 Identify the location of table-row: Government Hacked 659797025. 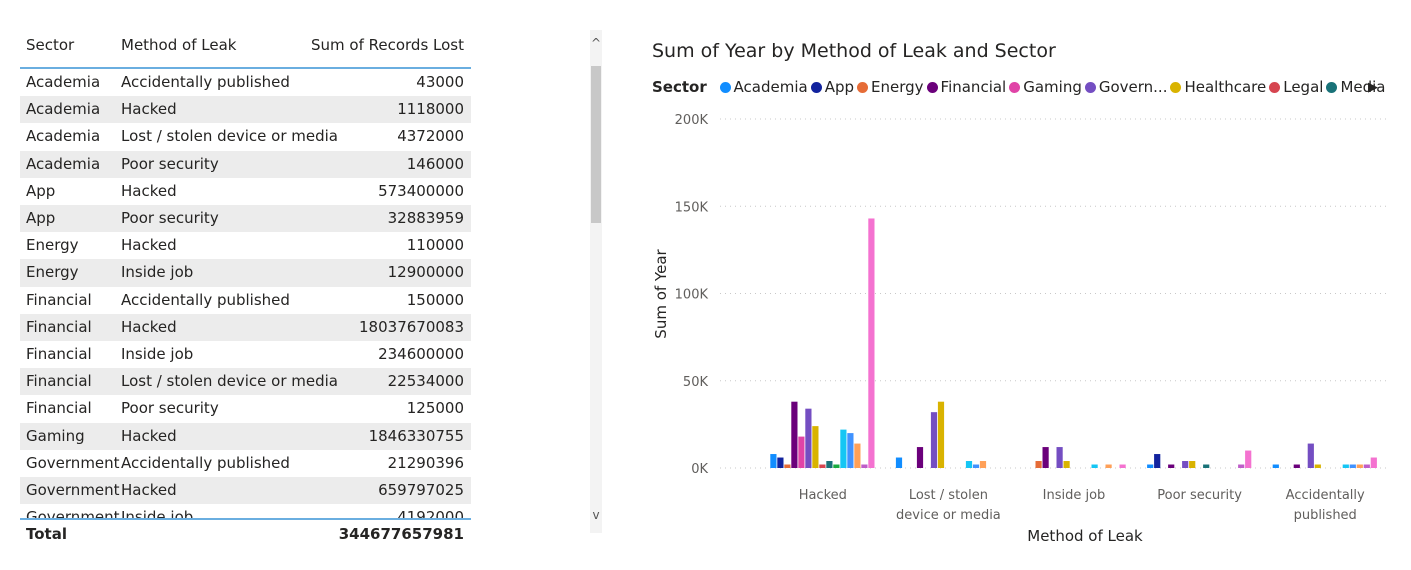
(245, 491).